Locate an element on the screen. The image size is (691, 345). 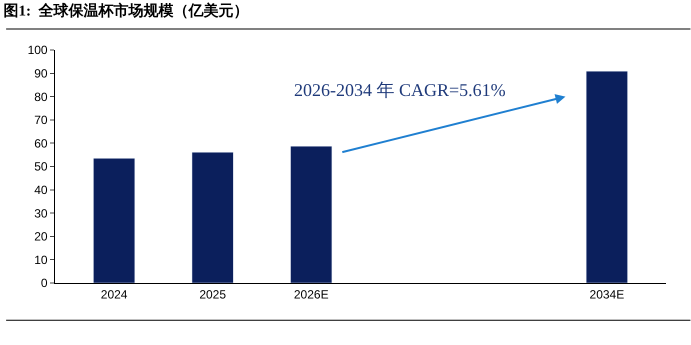
y-tick-label: 20 is located at coordinates (41, 237).